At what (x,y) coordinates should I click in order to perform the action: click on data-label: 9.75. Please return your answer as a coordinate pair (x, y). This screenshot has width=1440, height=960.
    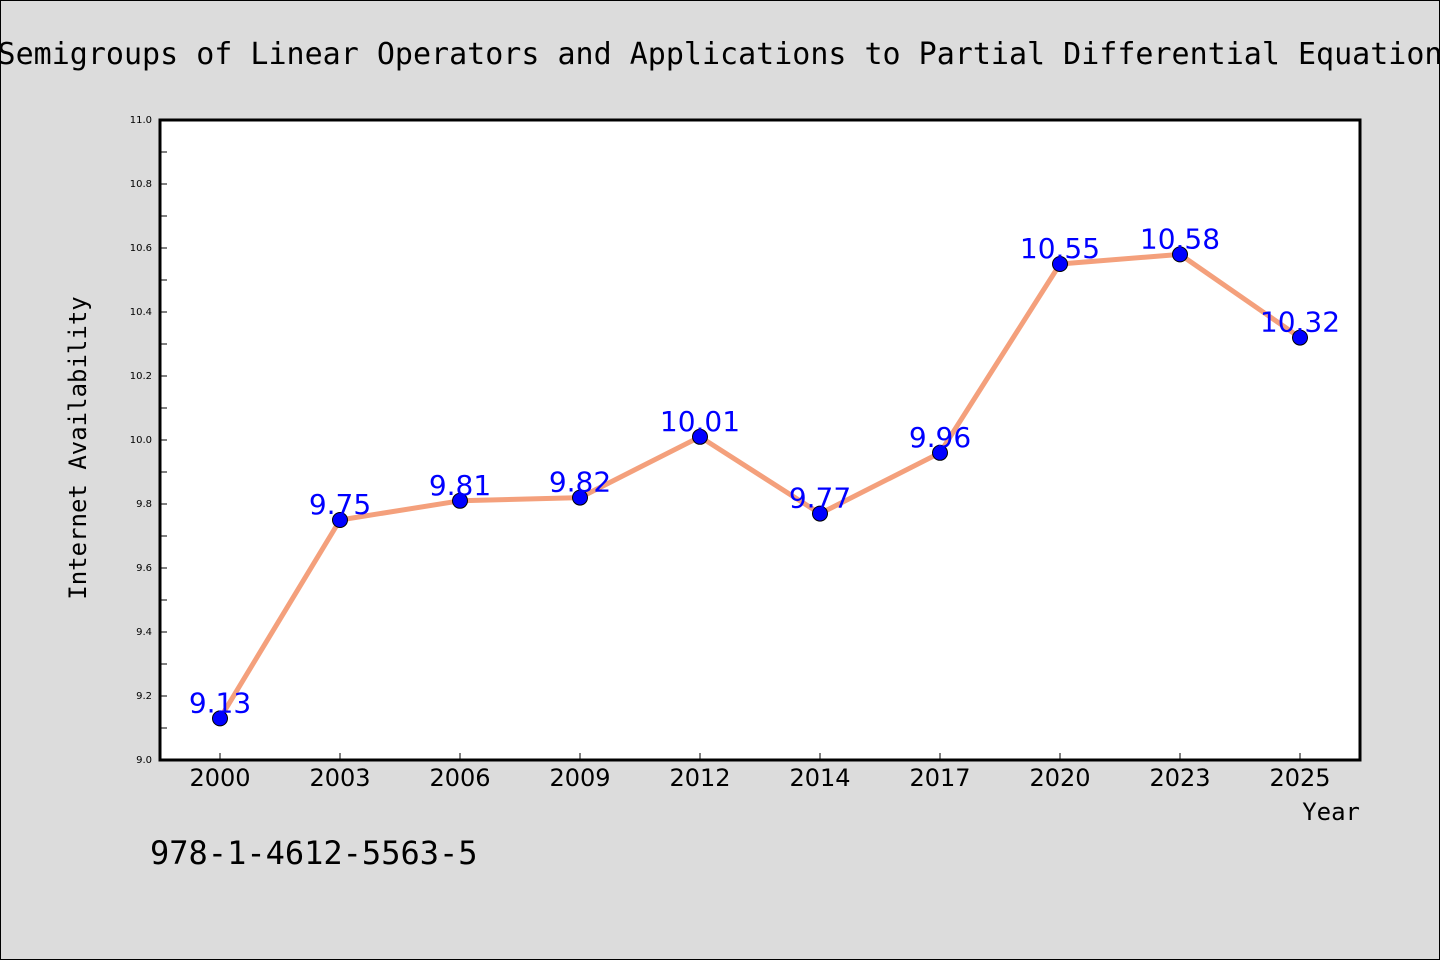
    Looking at the image, I should click on (340, 504).